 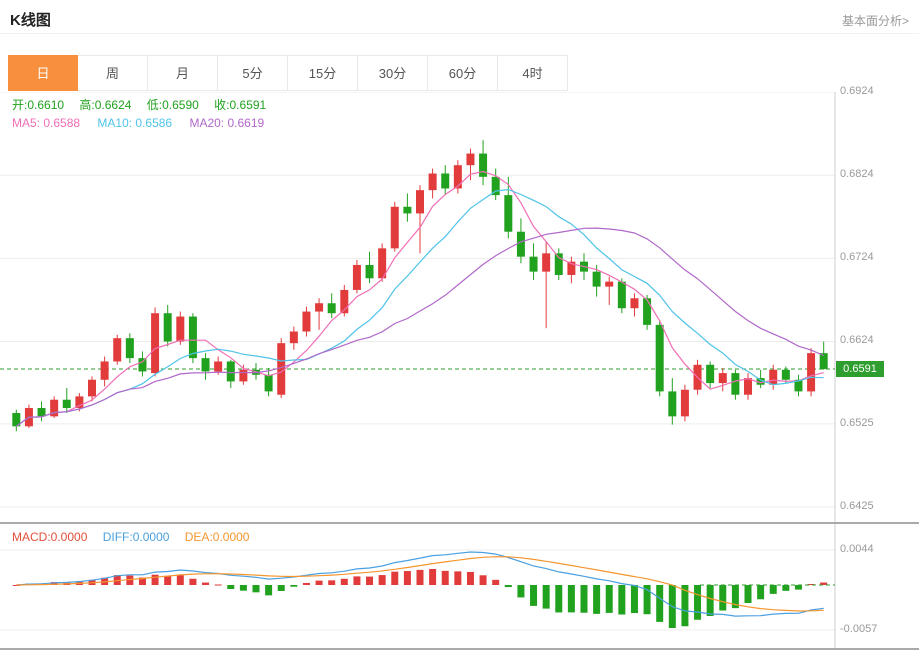 I want to click on close-value: 收:0.6591, so click(x=240, y=105).